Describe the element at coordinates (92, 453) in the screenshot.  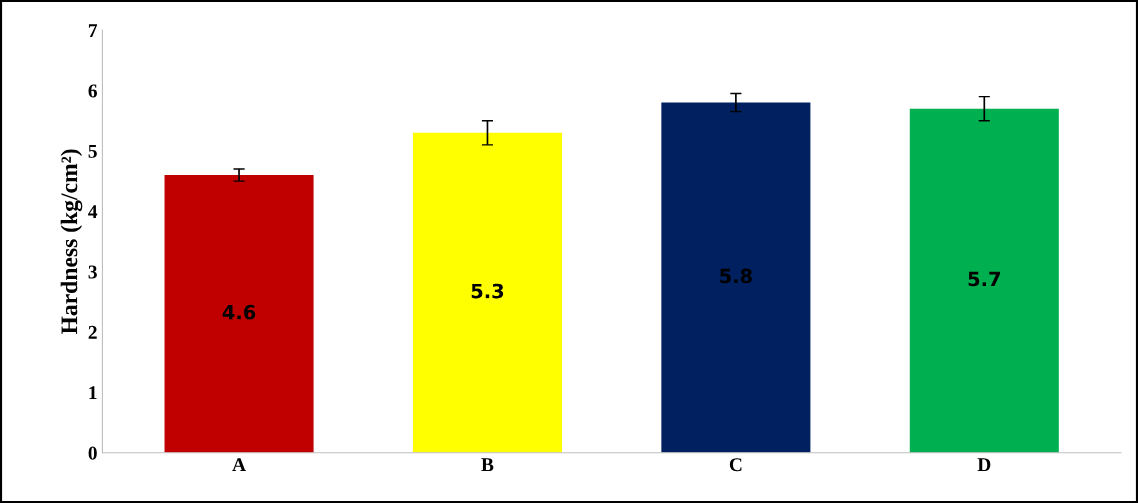
I see `y-tick-label: 0` at that location.